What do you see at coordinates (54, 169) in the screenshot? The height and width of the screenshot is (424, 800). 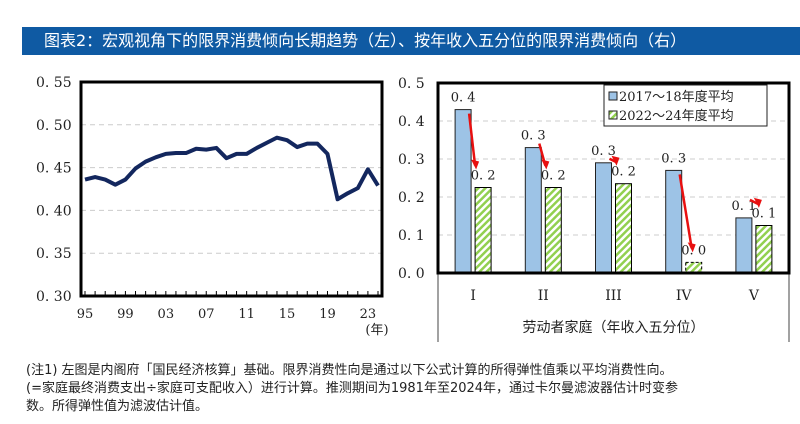 I see `y-tick-label: 0. 45` at bounding box center [54, 169].